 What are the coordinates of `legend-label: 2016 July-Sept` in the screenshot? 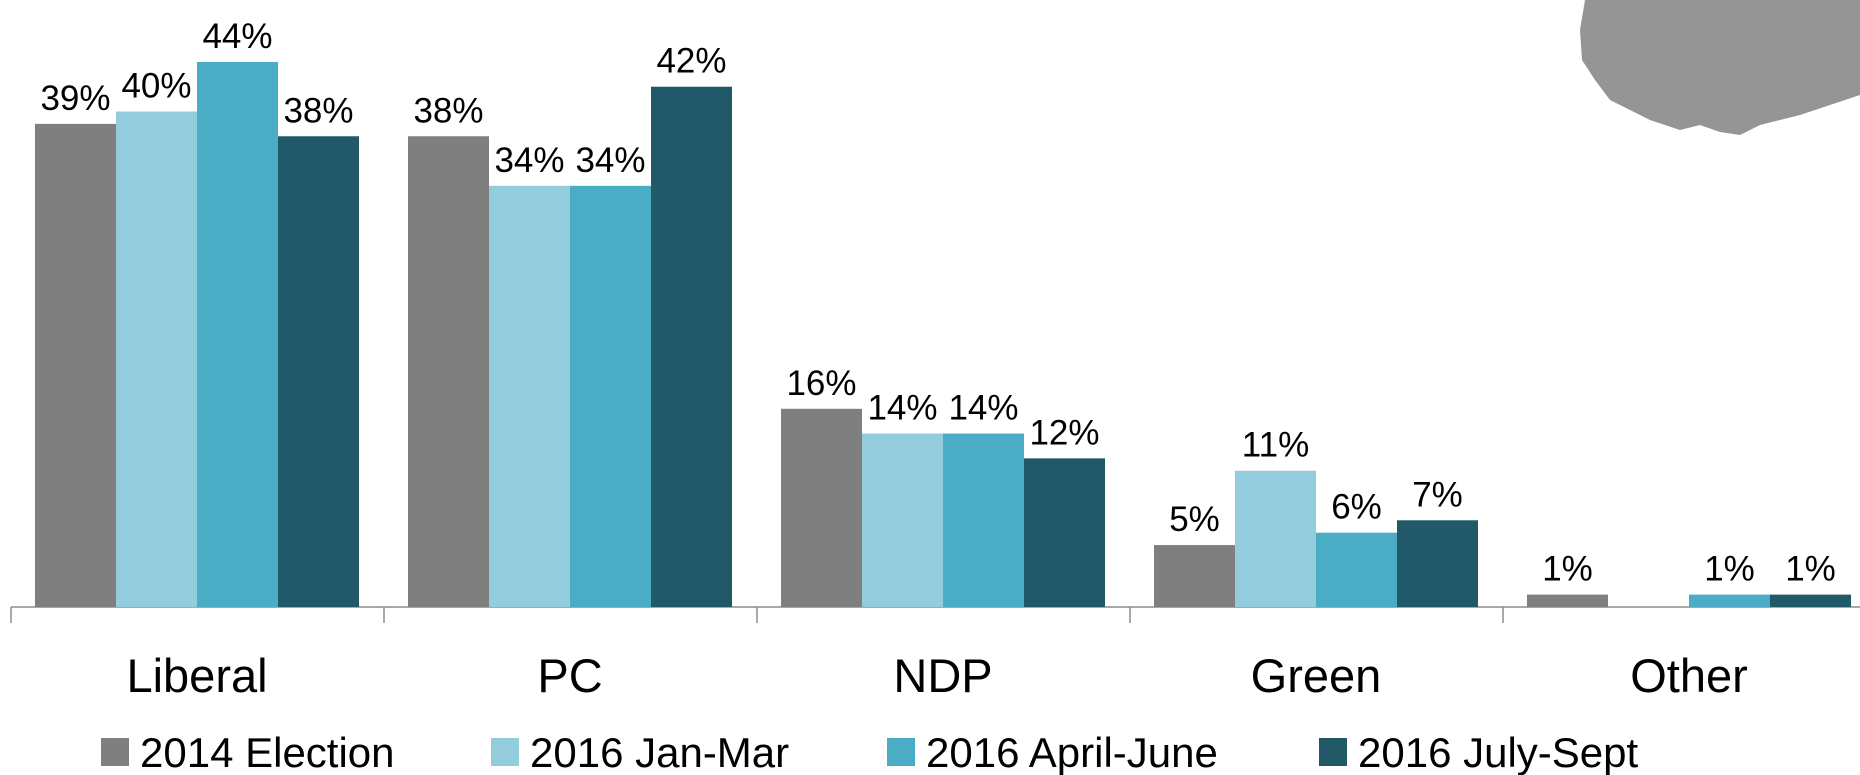 It's located at (1498, 752).